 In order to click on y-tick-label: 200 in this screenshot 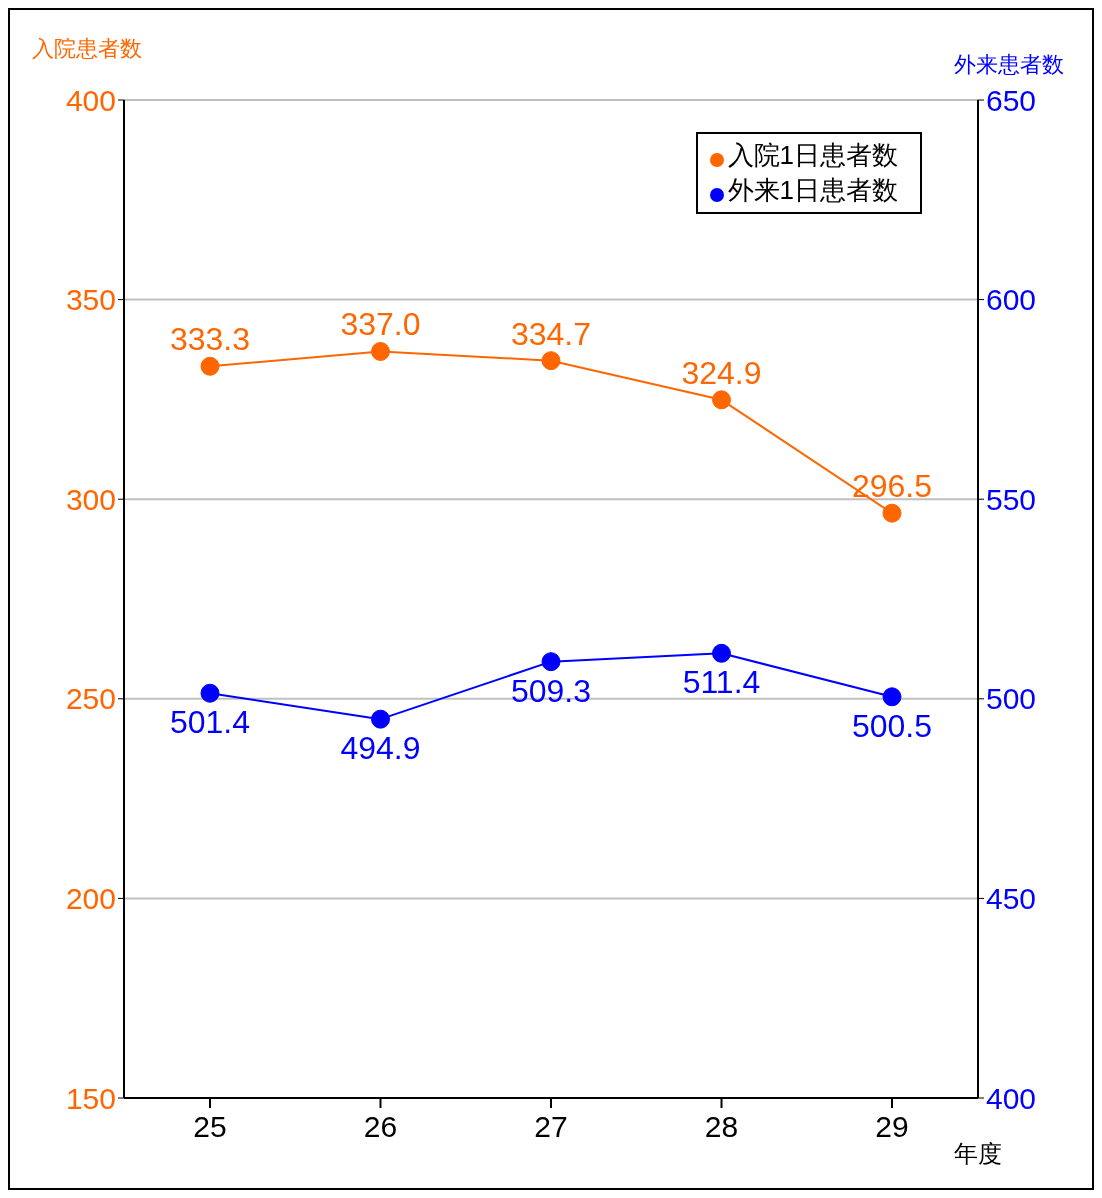, I will do `click(90, 899)`.